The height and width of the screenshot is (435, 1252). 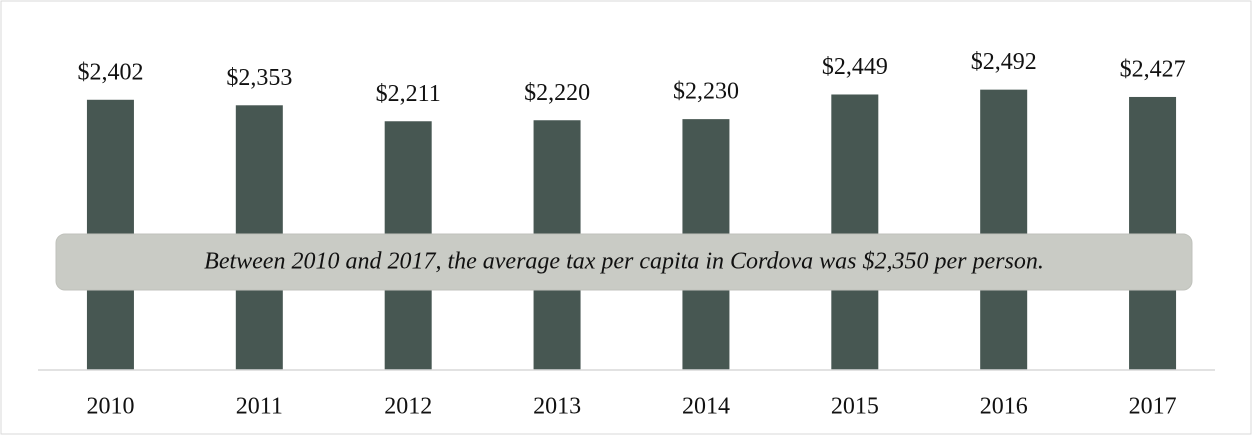 What do you see at coordinates (855, 67) in the screenshot?
I see `value-label: $2,449` at bounding box center [855, 67].